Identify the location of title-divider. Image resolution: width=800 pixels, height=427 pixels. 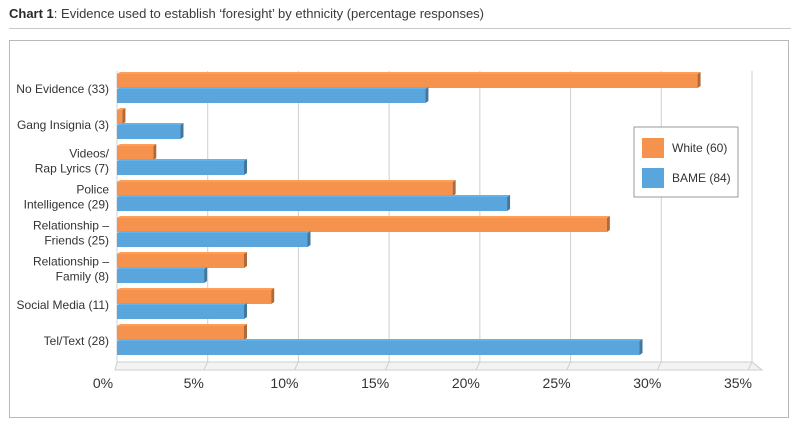
(400, 28).